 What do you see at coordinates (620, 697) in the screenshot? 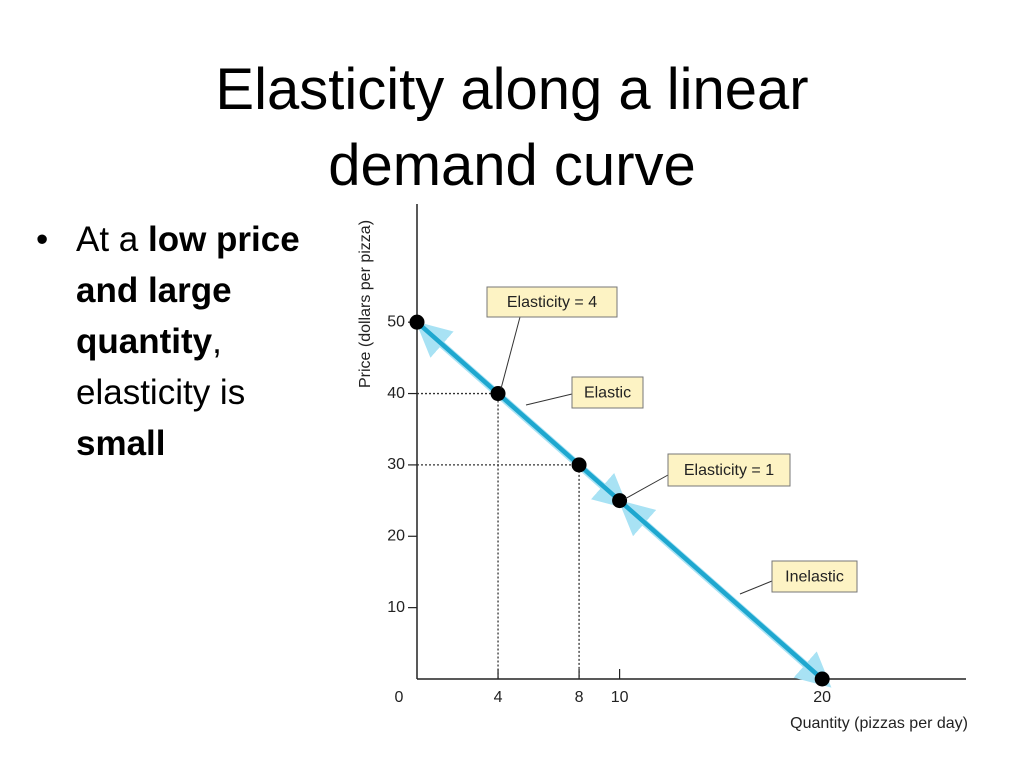
I see `x-tick-label: 10` at bounding box center [620, 697].